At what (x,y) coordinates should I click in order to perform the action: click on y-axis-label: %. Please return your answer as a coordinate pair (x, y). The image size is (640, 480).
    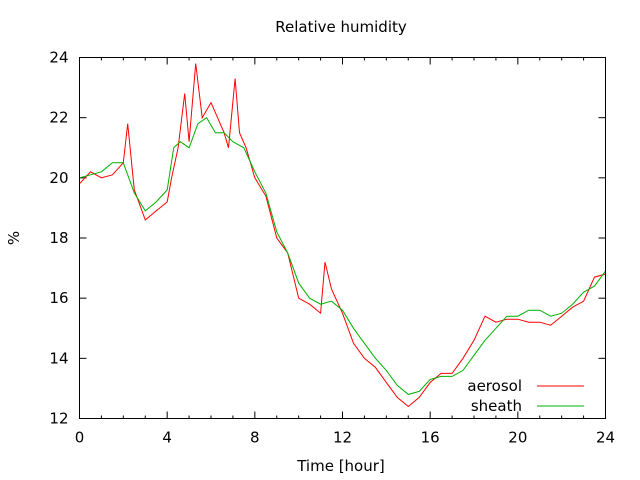
    Looking at the image, I should click on (14, 238).